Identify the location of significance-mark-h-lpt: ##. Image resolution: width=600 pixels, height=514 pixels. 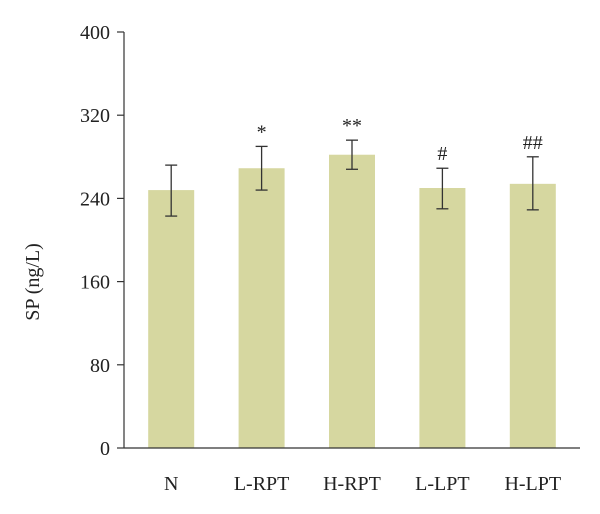
(533, 143).